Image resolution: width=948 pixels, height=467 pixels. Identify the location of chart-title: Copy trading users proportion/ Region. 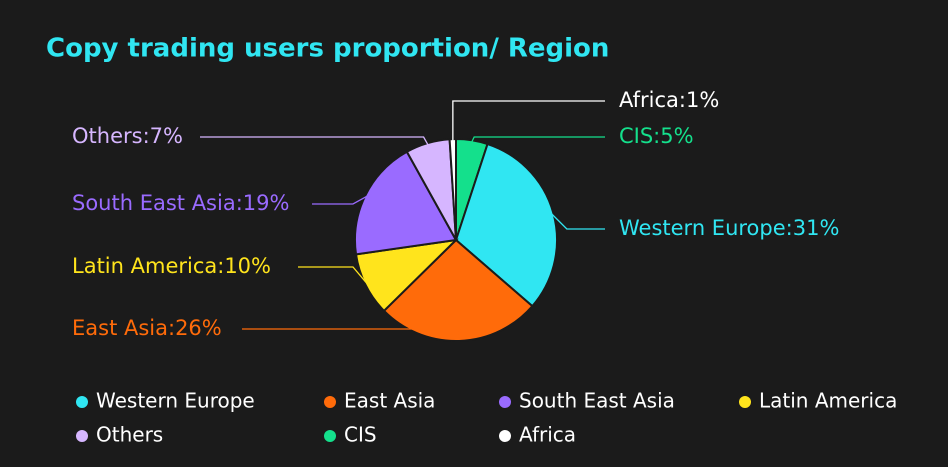
(327, 49).